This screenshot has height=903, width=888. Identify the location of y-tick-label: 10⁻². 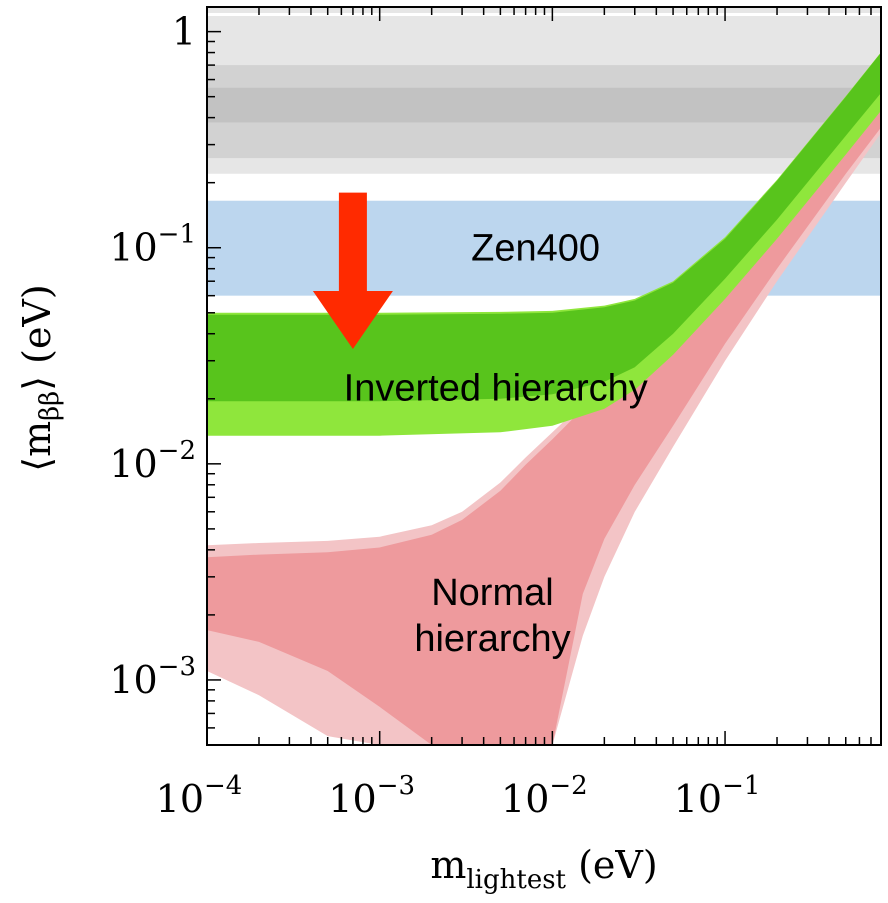
(152, 461).